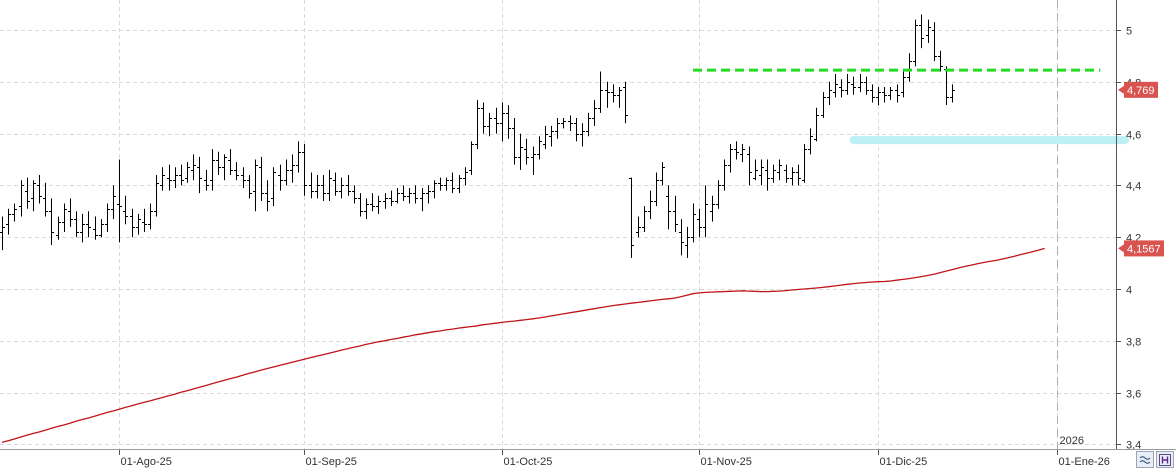  I want to click on x-tick-label: 01-Ago-25, so click(146, 462).